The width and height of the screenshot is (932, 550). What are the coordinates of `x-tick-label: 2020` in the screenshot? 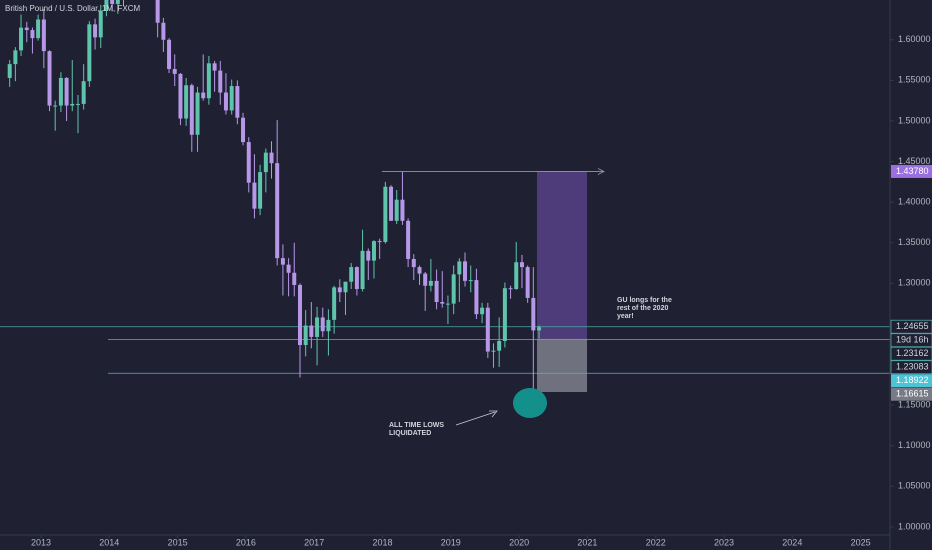 It's located at (519, 542).